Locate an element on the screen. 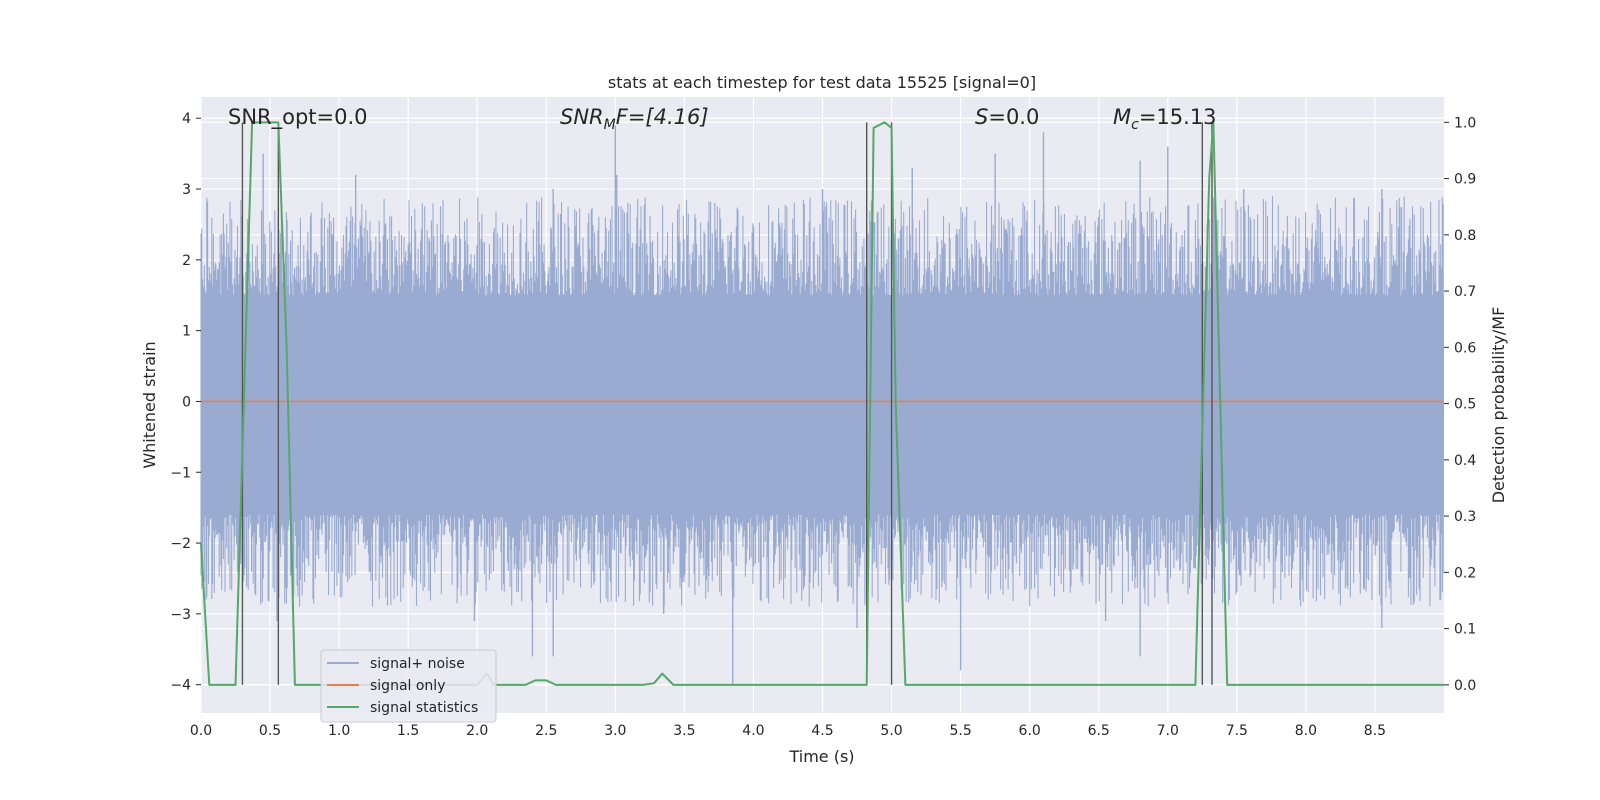 This screenshot has width=1600, height=800. legend-label-signal-noise: signal+ noise is located at coordinates (417, 664).